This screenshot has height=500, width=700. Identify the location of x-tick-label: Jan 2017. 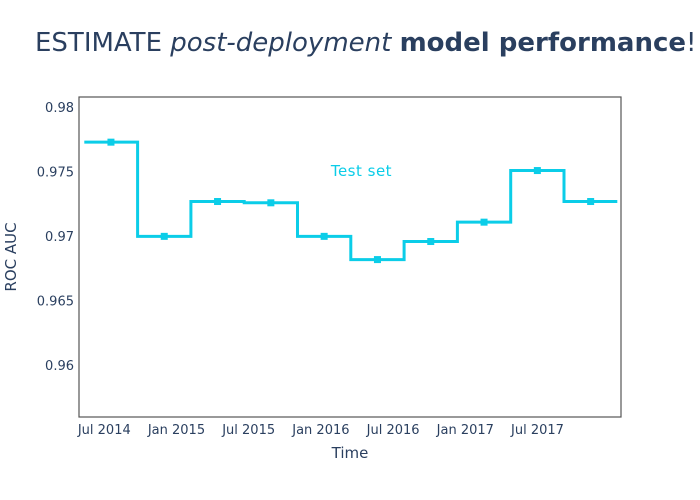
(465, 430).